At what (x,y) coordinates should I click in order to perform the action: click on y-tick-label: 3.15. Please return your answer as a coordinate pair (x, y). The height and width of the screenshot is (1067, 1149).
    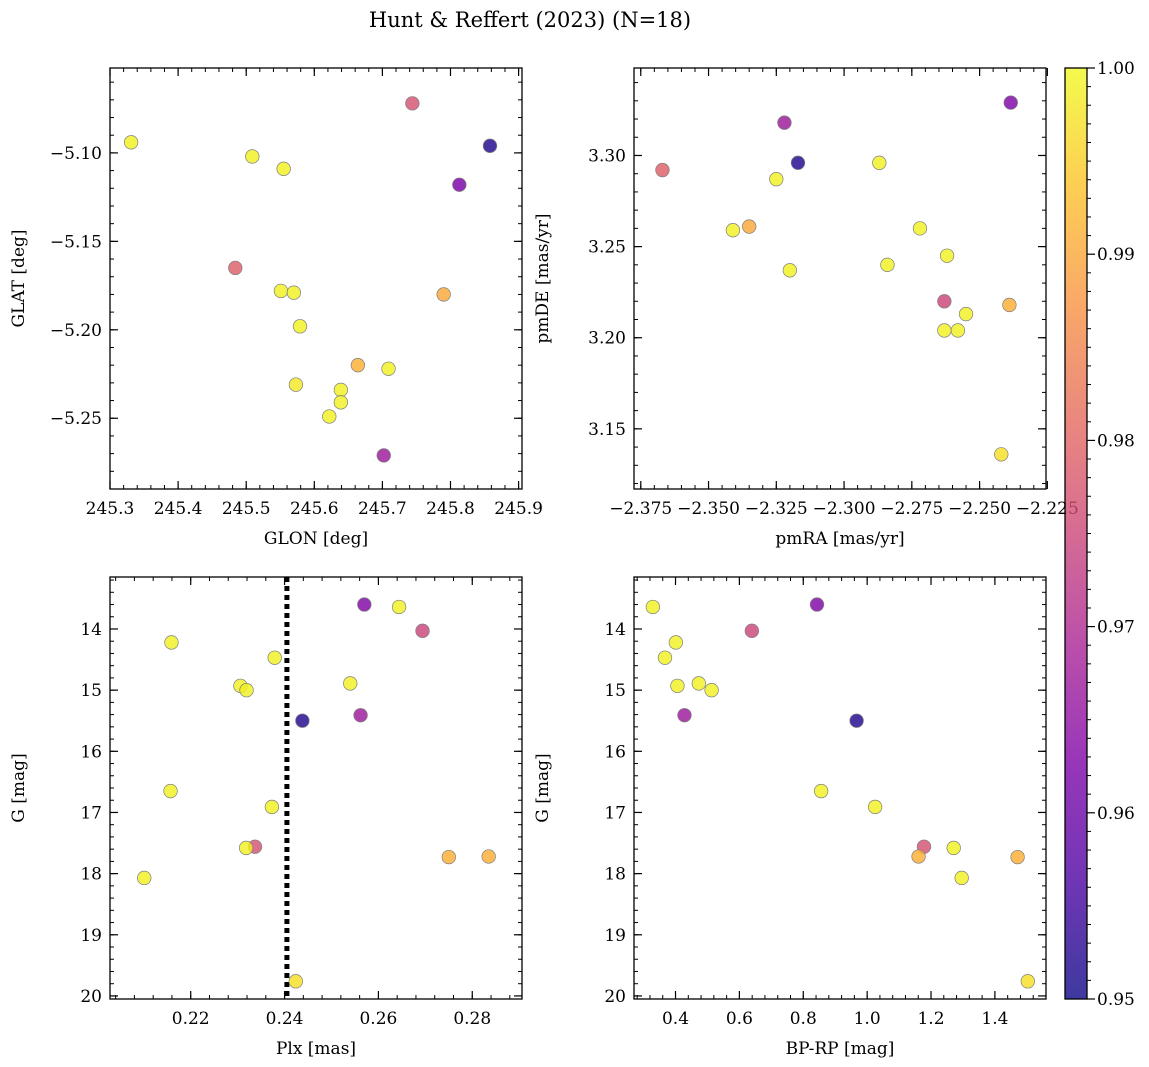
    Looking at the image, I should click on (607, 430).